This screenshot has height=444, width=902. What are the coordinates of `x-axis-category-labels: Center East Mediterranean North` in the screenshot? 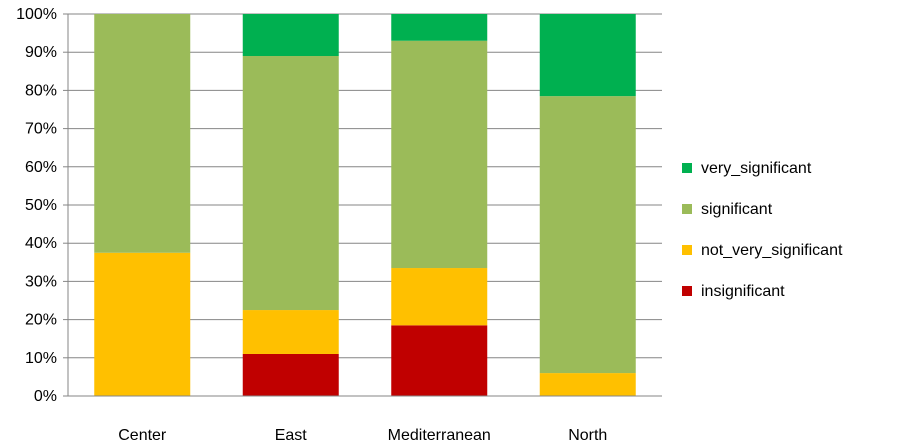 It's located at (362, 435).